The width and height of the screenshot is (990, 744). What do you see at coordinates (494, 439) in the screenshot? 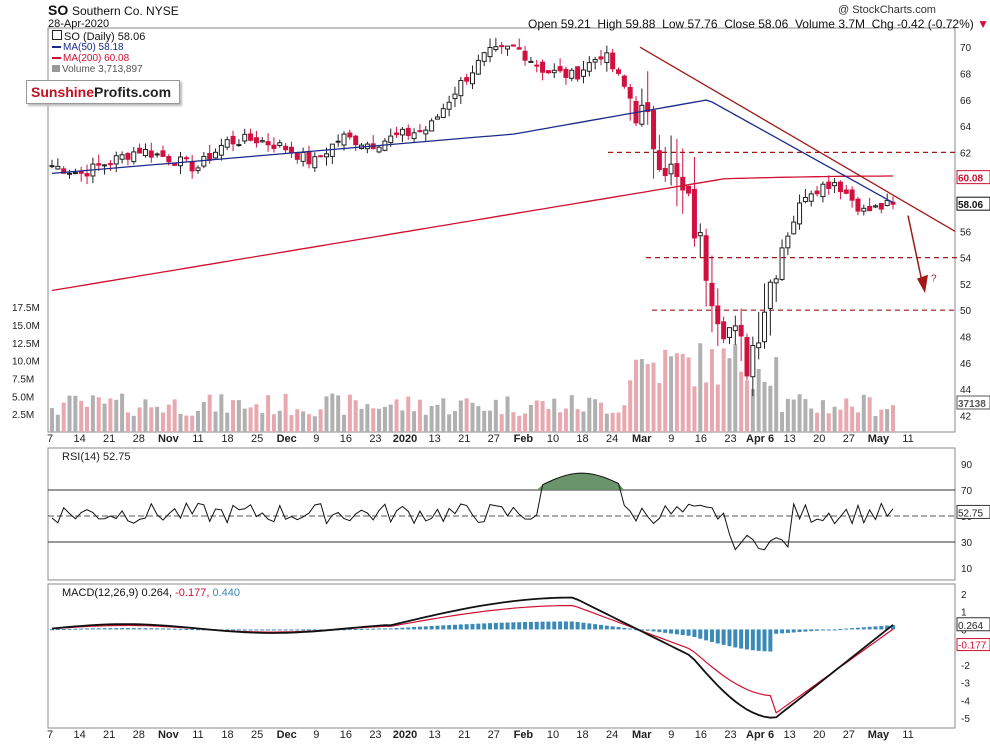
I see `x-tick-label: 27` at bounding box center [494, 439].